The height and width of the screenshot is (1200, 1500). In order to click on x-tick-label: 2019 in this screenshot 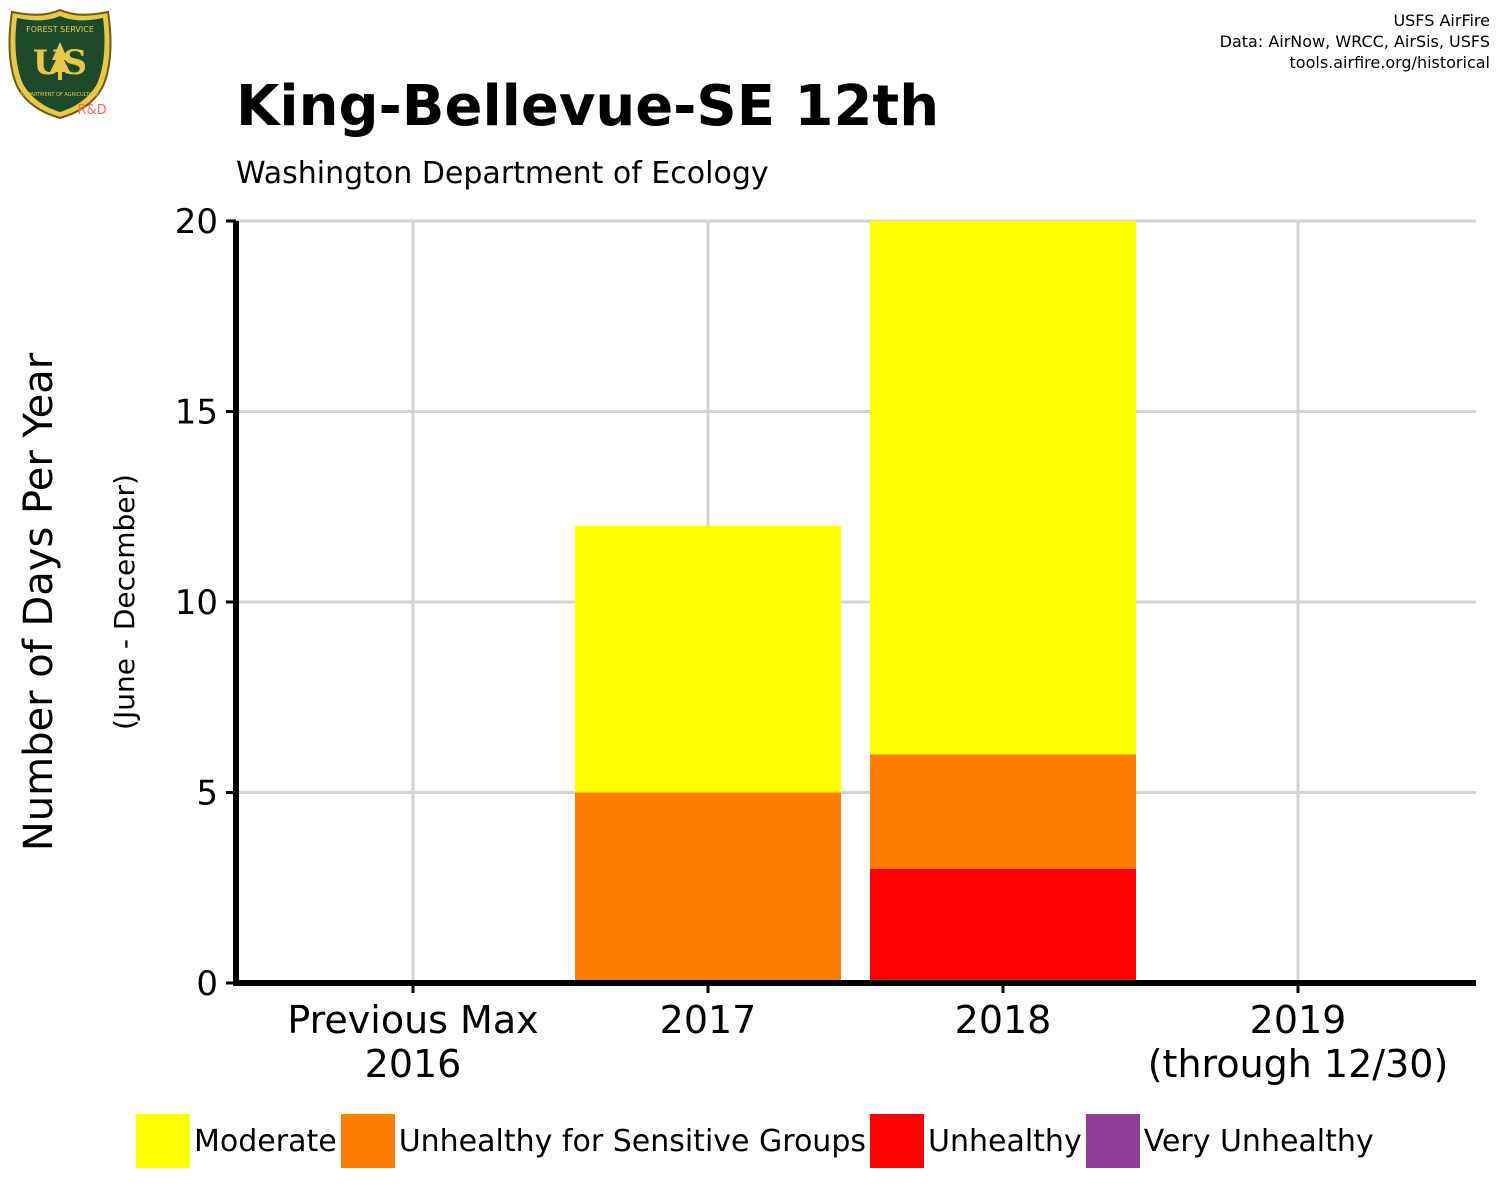, I will do `click(1298, 1020)`.